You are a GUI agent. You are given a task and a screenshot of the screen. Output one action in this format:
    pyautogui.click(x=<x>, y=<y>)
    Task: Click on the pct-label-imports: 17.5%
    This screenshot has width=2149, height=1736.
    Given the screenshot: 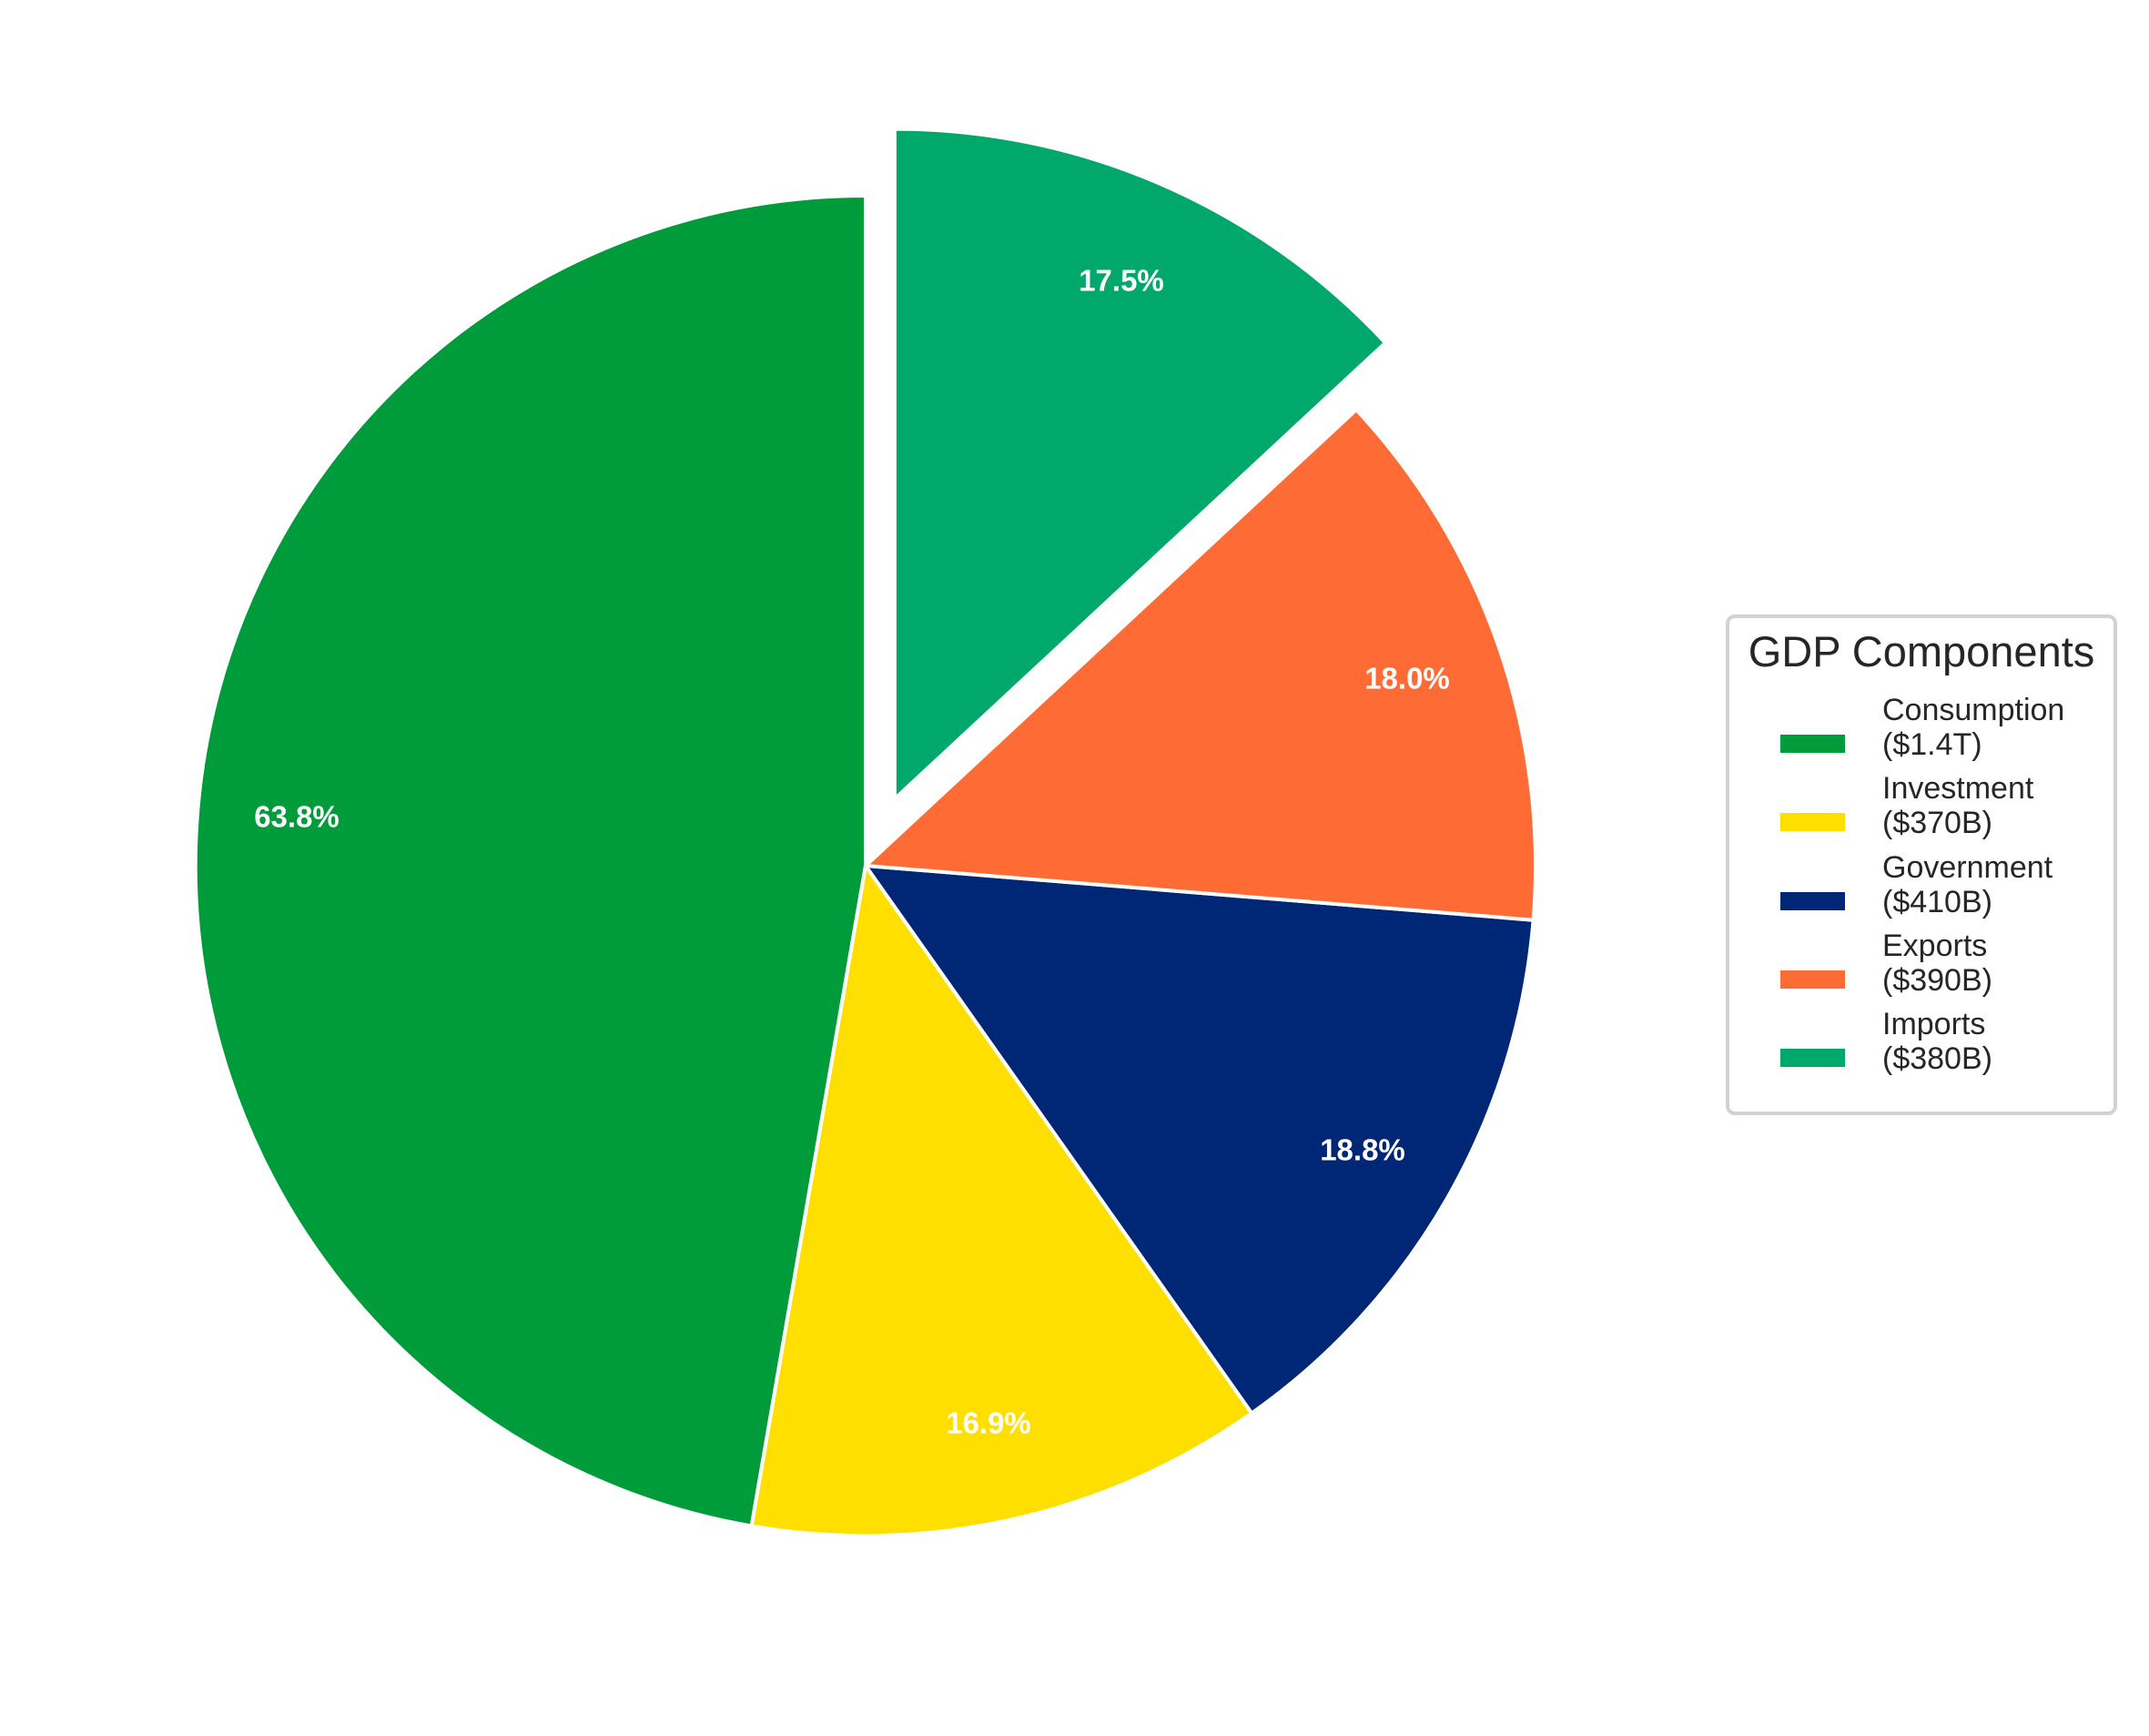 What is the action you would take?
    pyautogui.click(x=1122, y=281)
    